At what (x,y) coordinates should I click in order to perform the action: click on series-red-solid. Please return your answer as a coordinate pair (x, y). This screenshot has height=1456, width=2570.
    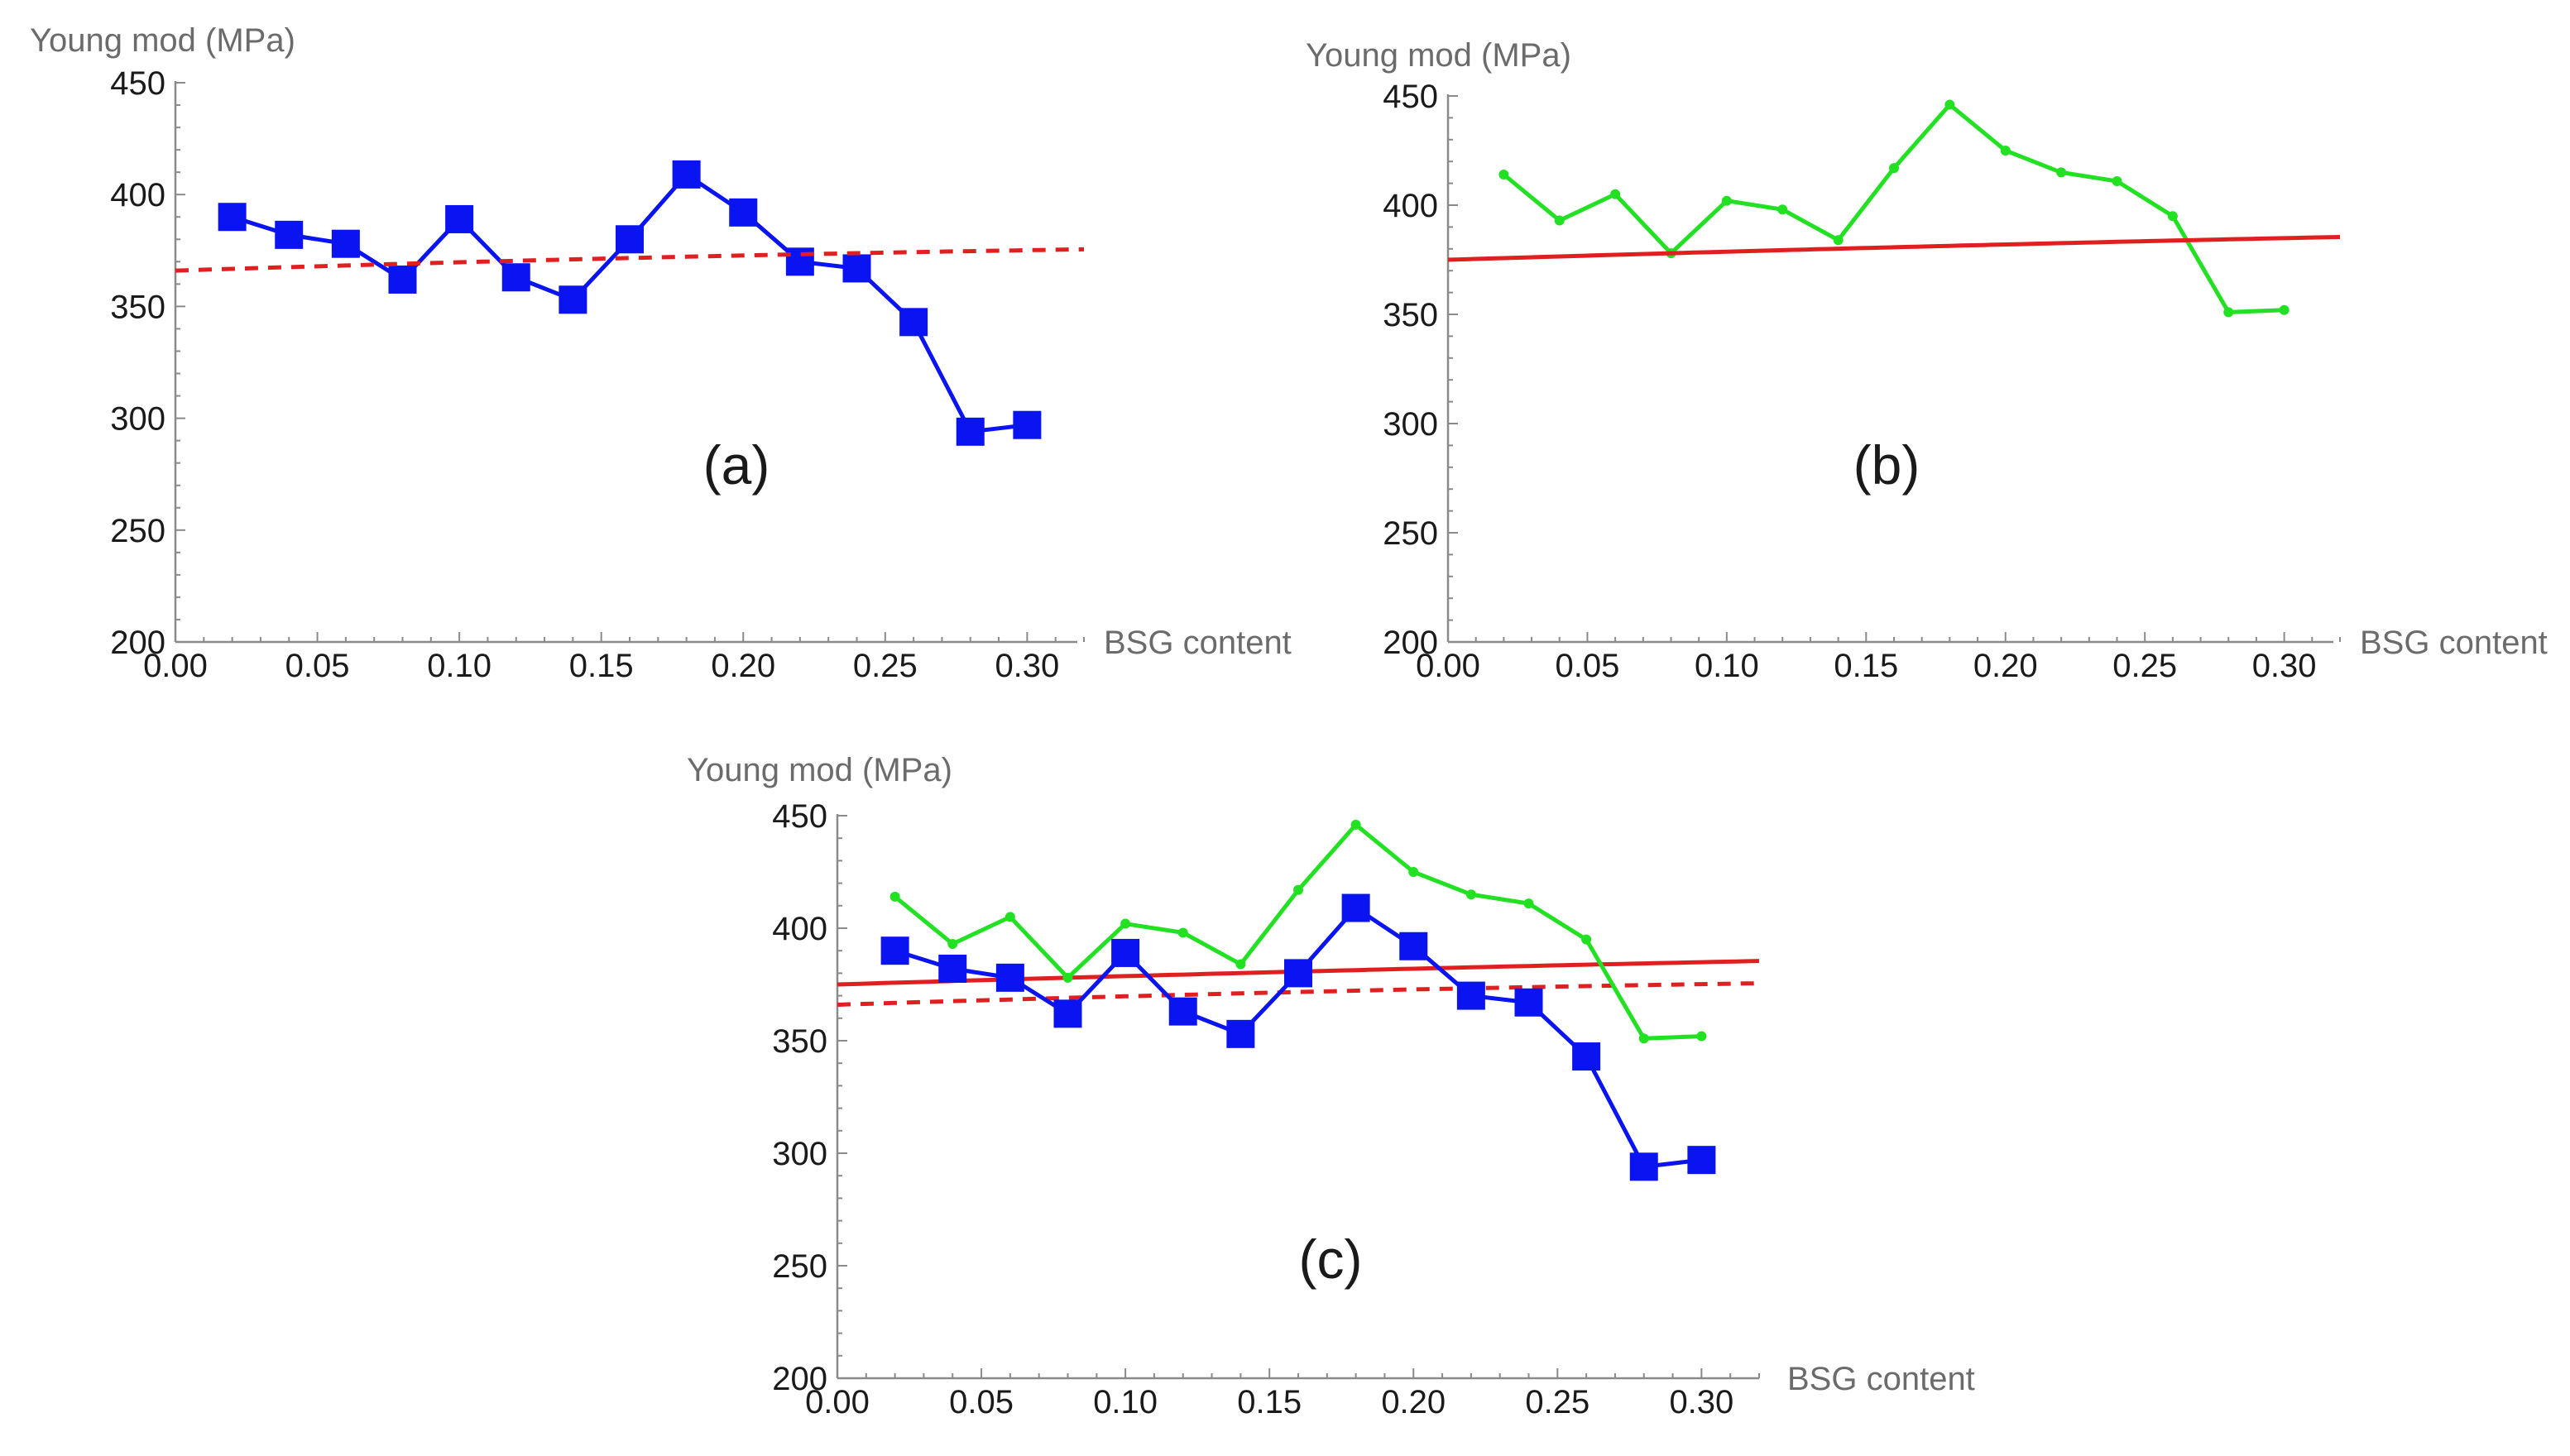
    Looking at the image, I should click on (1894, 248).